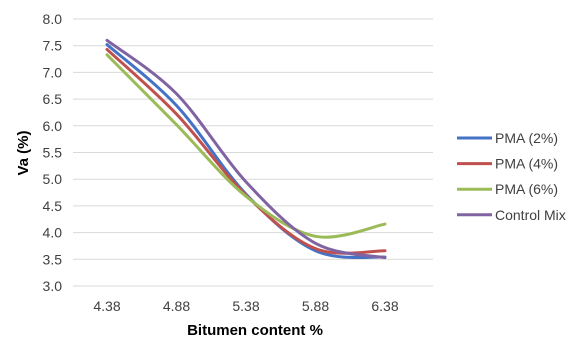 This screenshot has height=345, width=588. I want to click on y-tick-label: 8.0, so click(53, 19).